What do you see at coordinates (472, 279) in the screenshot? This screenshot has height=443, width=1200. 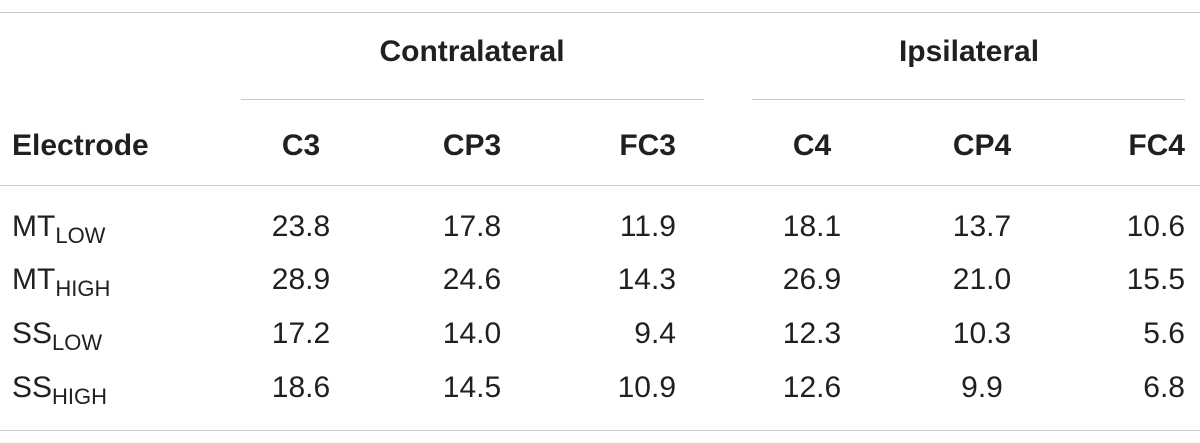 I see `cell-cp3: 24.6` at bounding box center [472, 279].